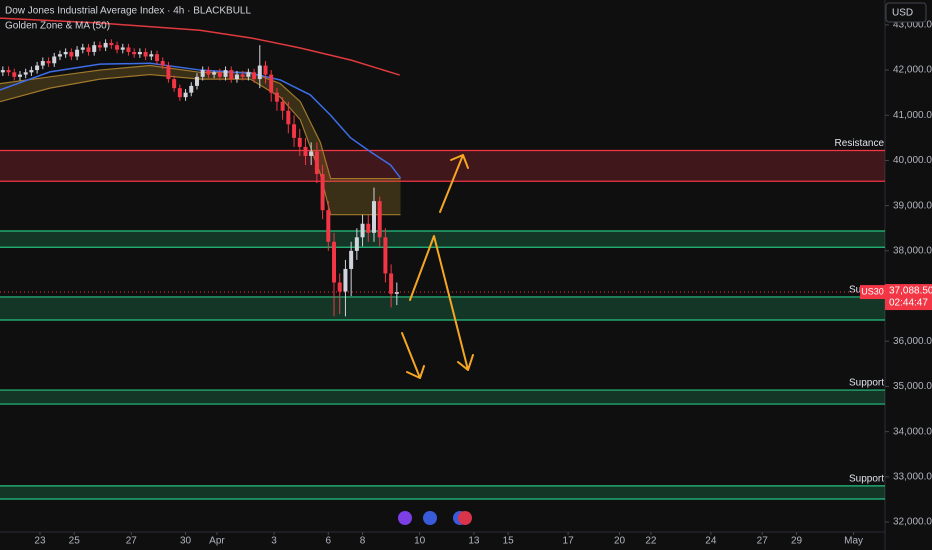 The image size is (932, 550). What do you see at coordinates (908, 303) in the screenshot?
I see `countdown: 02:44:47` at bounding box center [908, 303].